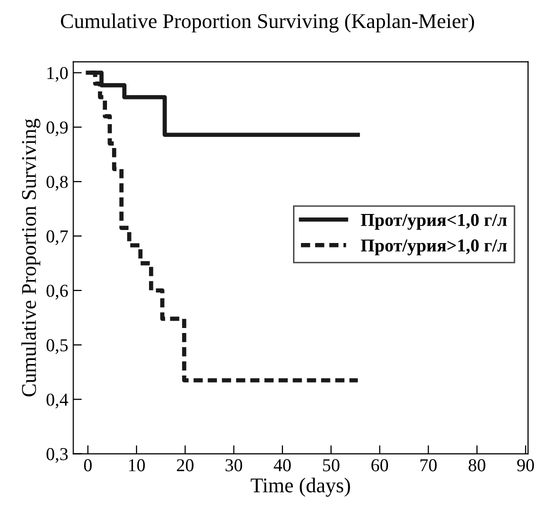 The image size is (535, 511). I want to click on legend-label: Прот/урия>1,0 г/л, so click(433, 247).